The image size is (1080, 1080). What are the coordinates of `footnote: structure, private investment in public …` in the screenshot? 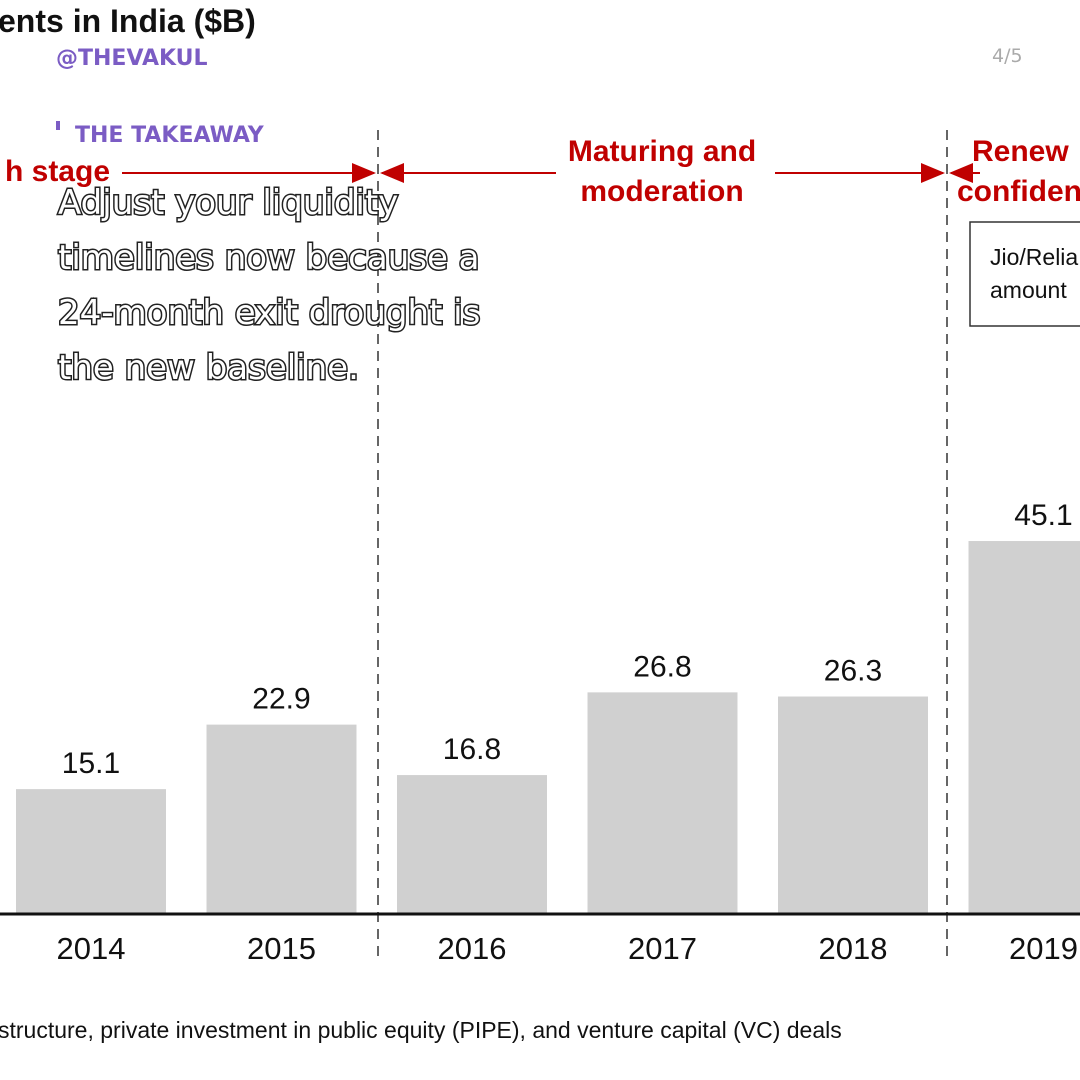 It's located at (421, 1030).